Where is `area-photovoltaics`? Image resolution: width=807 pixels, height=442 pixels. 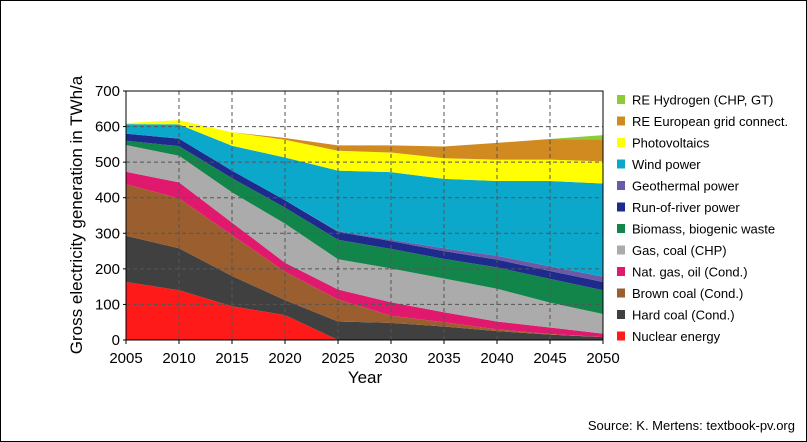 area-photovoltaics is located at coordinates (364, 152).